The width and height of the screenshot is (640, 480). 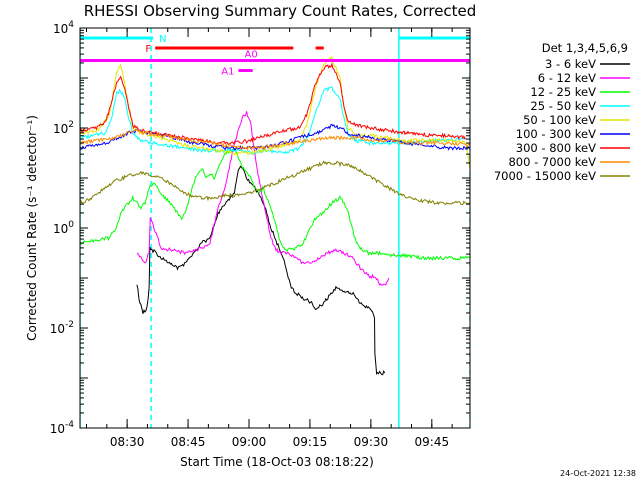 I want to click on legend-label-1: 6 - 12 keV, so click(x=567, y=78).